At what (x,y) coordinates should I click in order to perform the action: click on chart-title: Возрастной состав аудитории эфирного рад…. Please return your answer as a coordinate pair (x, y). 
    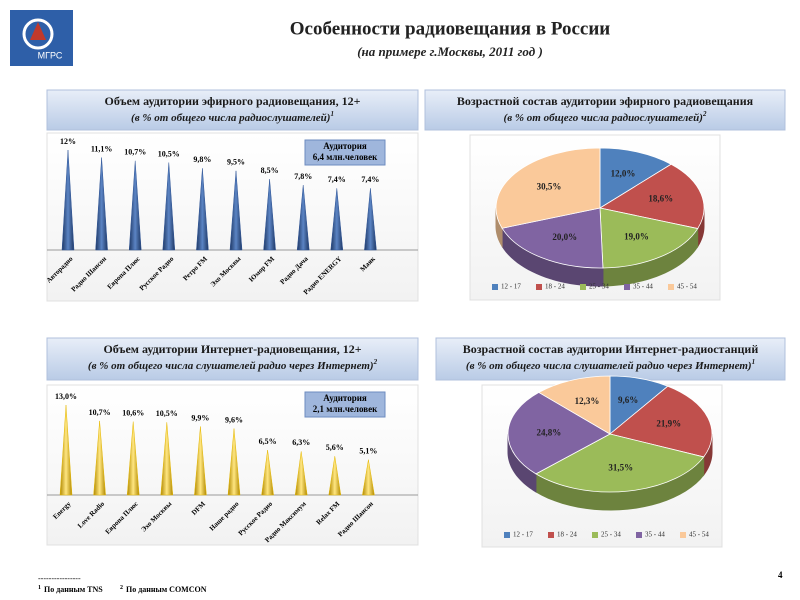
    Looking at the image, I should click on (605, 101).